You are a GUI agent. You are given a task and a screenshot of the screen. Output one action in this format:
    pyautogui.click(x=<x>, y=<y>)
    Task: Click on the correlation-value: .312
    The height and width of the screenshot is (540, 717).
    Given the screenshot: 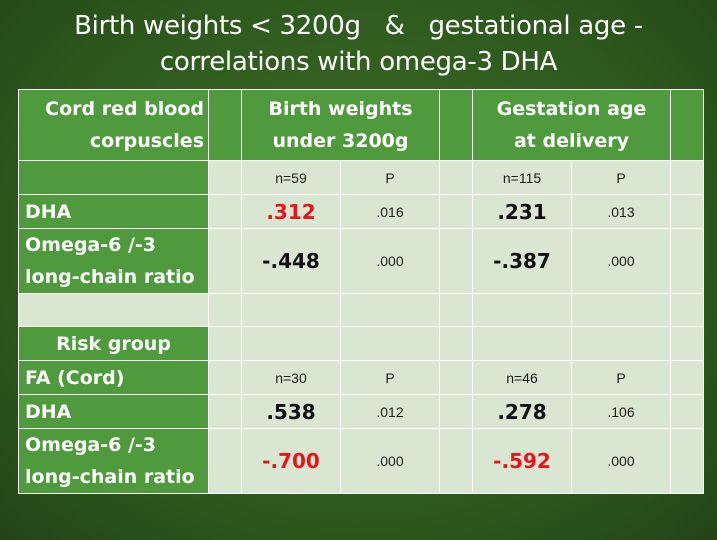 What is the action you would take?
    pyautogui.click(x=291, y=211)
    